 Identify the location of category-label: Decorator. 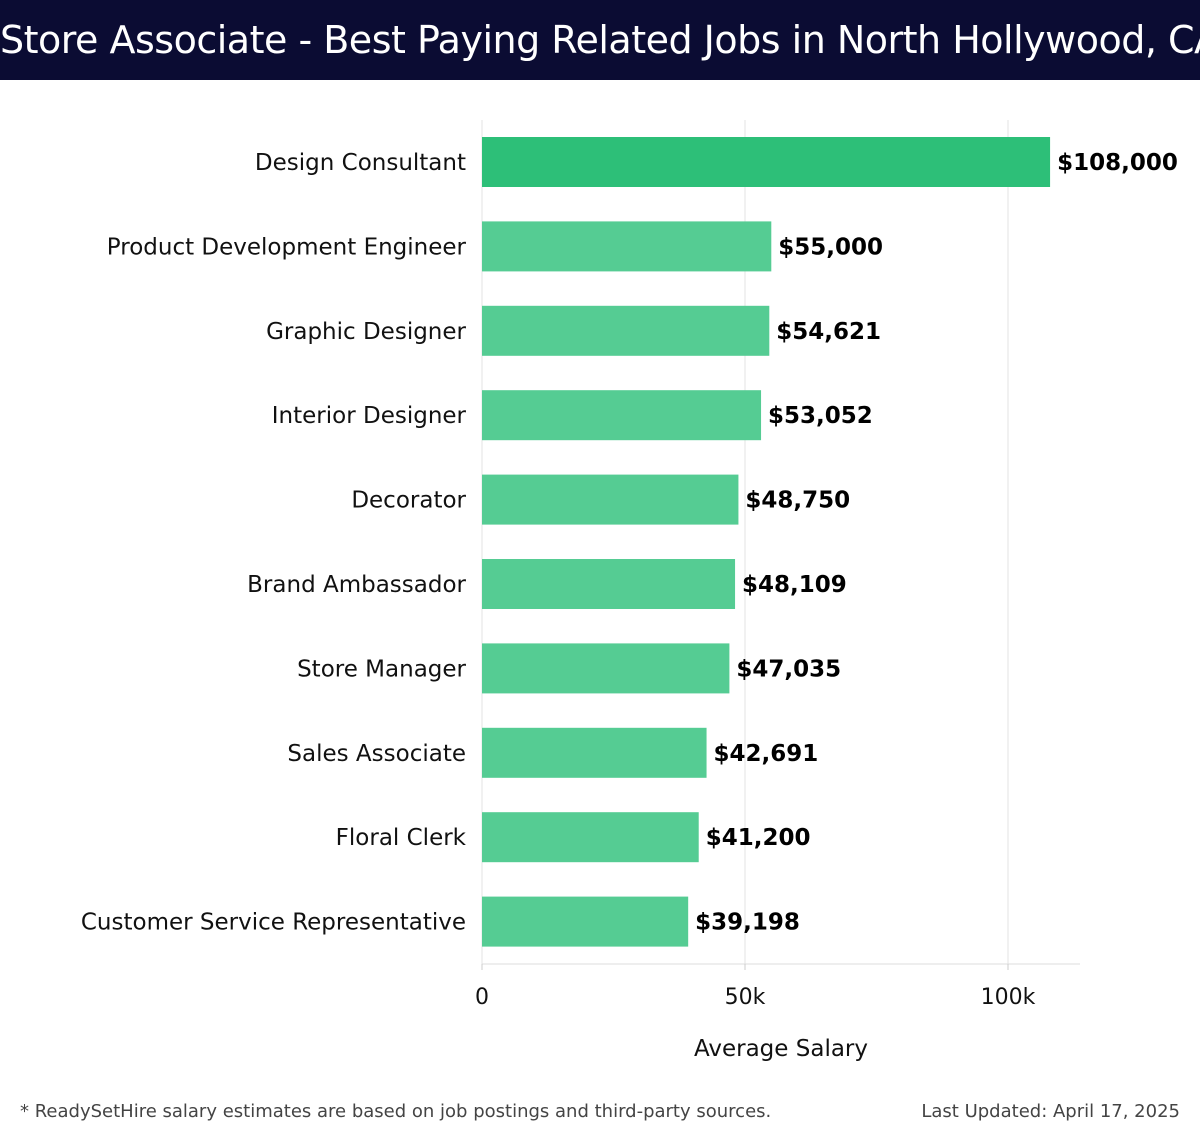
(408, 501).